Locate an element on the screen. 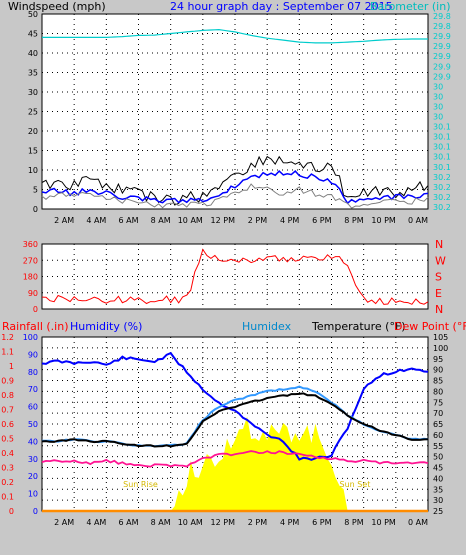  panel3-x-tick-5: 12 PM is located at coordinates (223, 522).